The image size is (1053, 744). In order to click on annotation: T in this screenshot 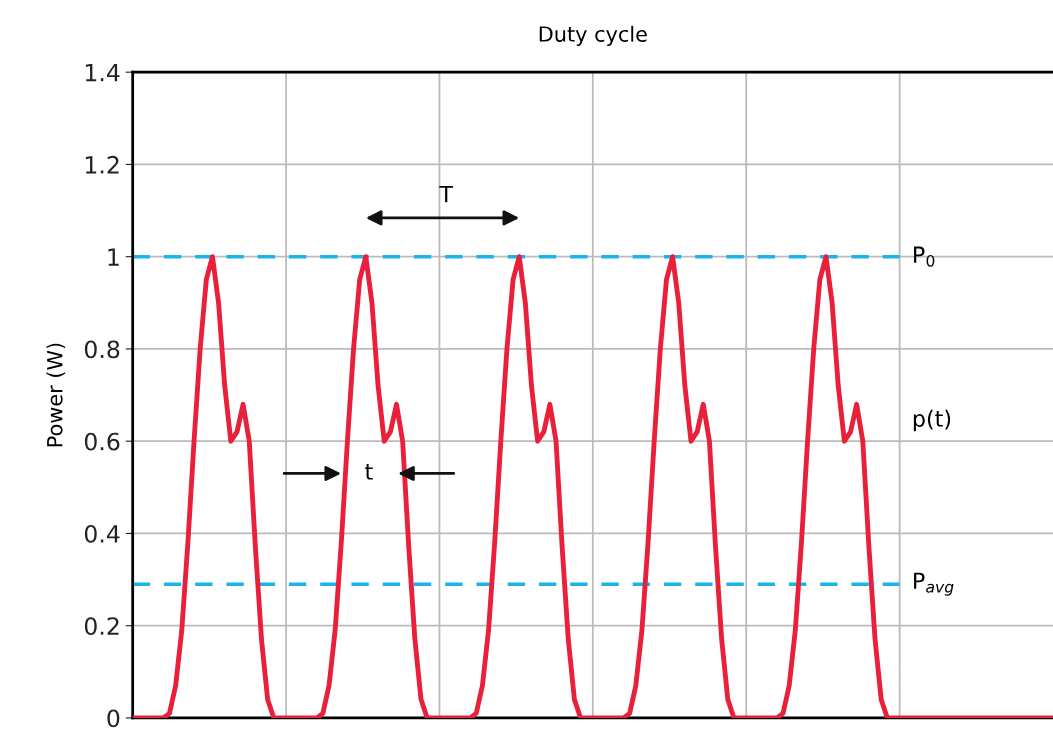, I will do `click(446, 194)`.